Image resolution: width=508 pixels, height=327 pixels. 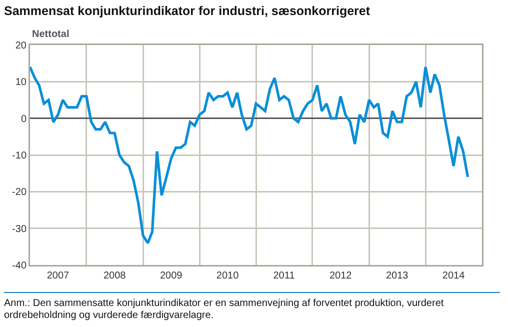 What do you see at coordinates (340, 276) in the screenshot?
I see `x-tick-label: 2012` at bounding box center [340, 276].